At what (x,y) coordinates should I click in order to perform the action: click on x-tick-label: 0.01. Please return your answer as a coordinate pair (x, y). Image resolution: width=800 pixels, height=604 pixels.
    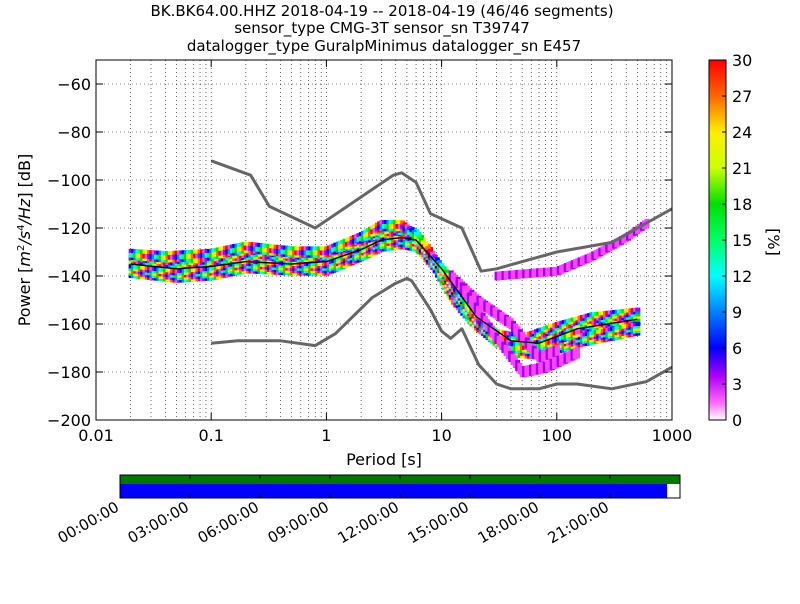
    Looking at the image, I should click on (96, 435).